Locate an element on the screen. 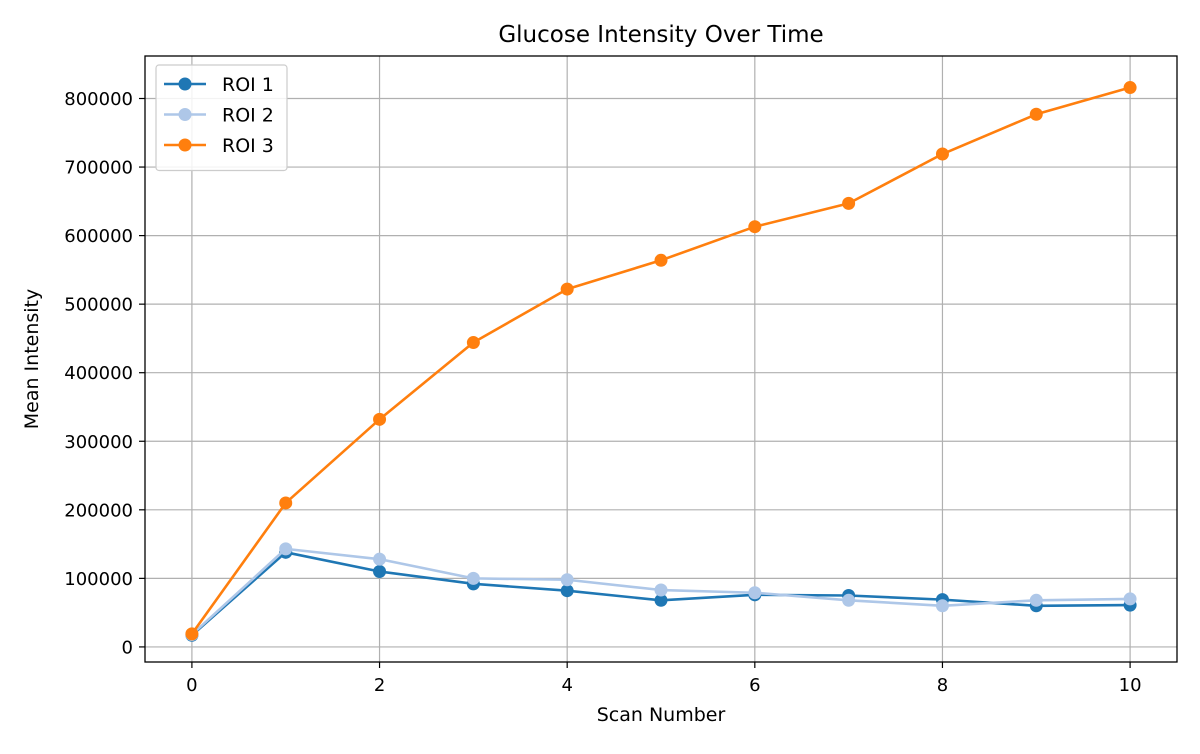 This screenshot has height=754, width=1200. legend-label: ROI 1 is located at coordinates (248, 85).